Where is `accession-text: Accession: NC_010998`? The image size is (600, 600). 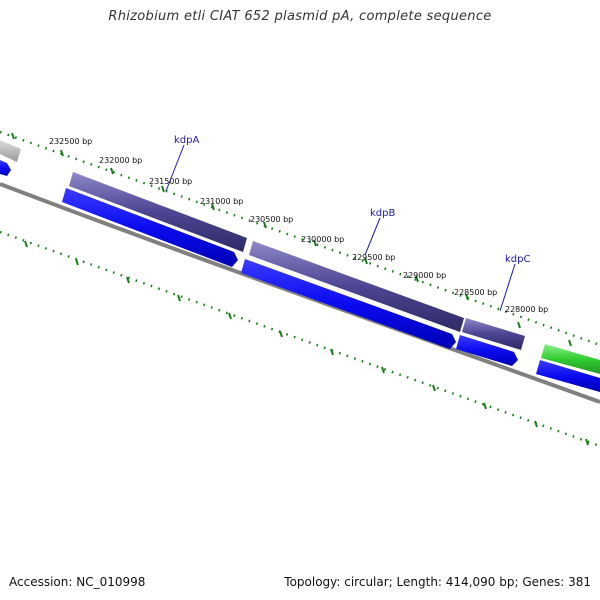
accession-text: Accession: NC_010998 is located at coordinates (77, 582).